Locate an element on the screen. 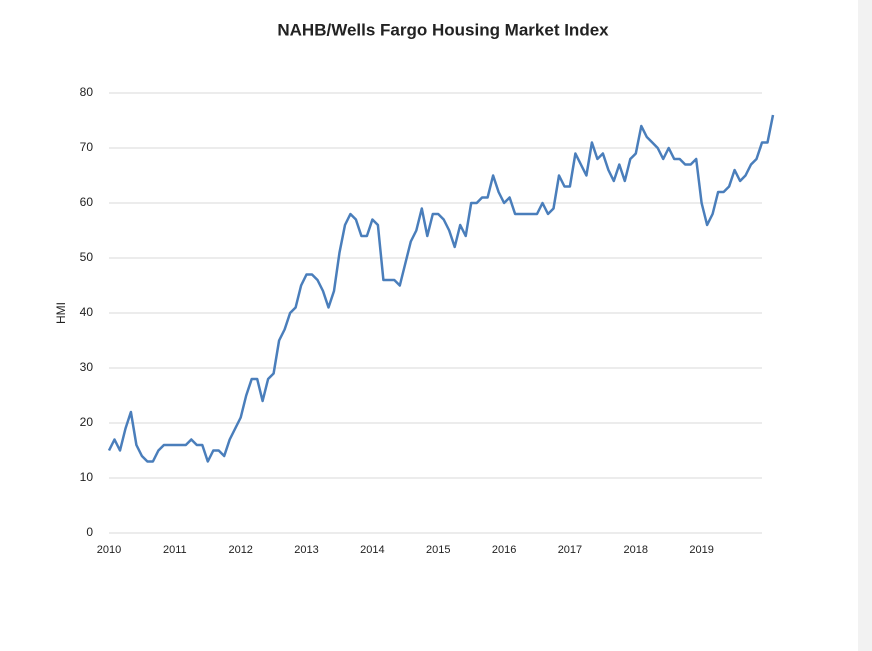 The image size is (872, 651). x-tick-label: 2011 is located at coordinates (175, 550).